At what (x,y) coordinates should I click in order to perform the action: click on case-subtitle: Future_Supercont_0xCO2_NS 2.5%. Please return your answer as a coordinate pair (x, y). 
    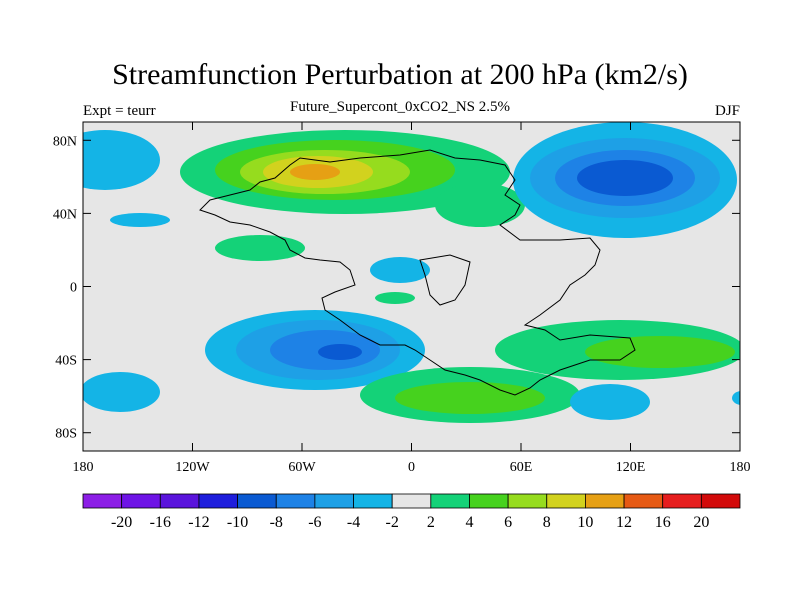
    Looking at the image, I should click on (400, 107).